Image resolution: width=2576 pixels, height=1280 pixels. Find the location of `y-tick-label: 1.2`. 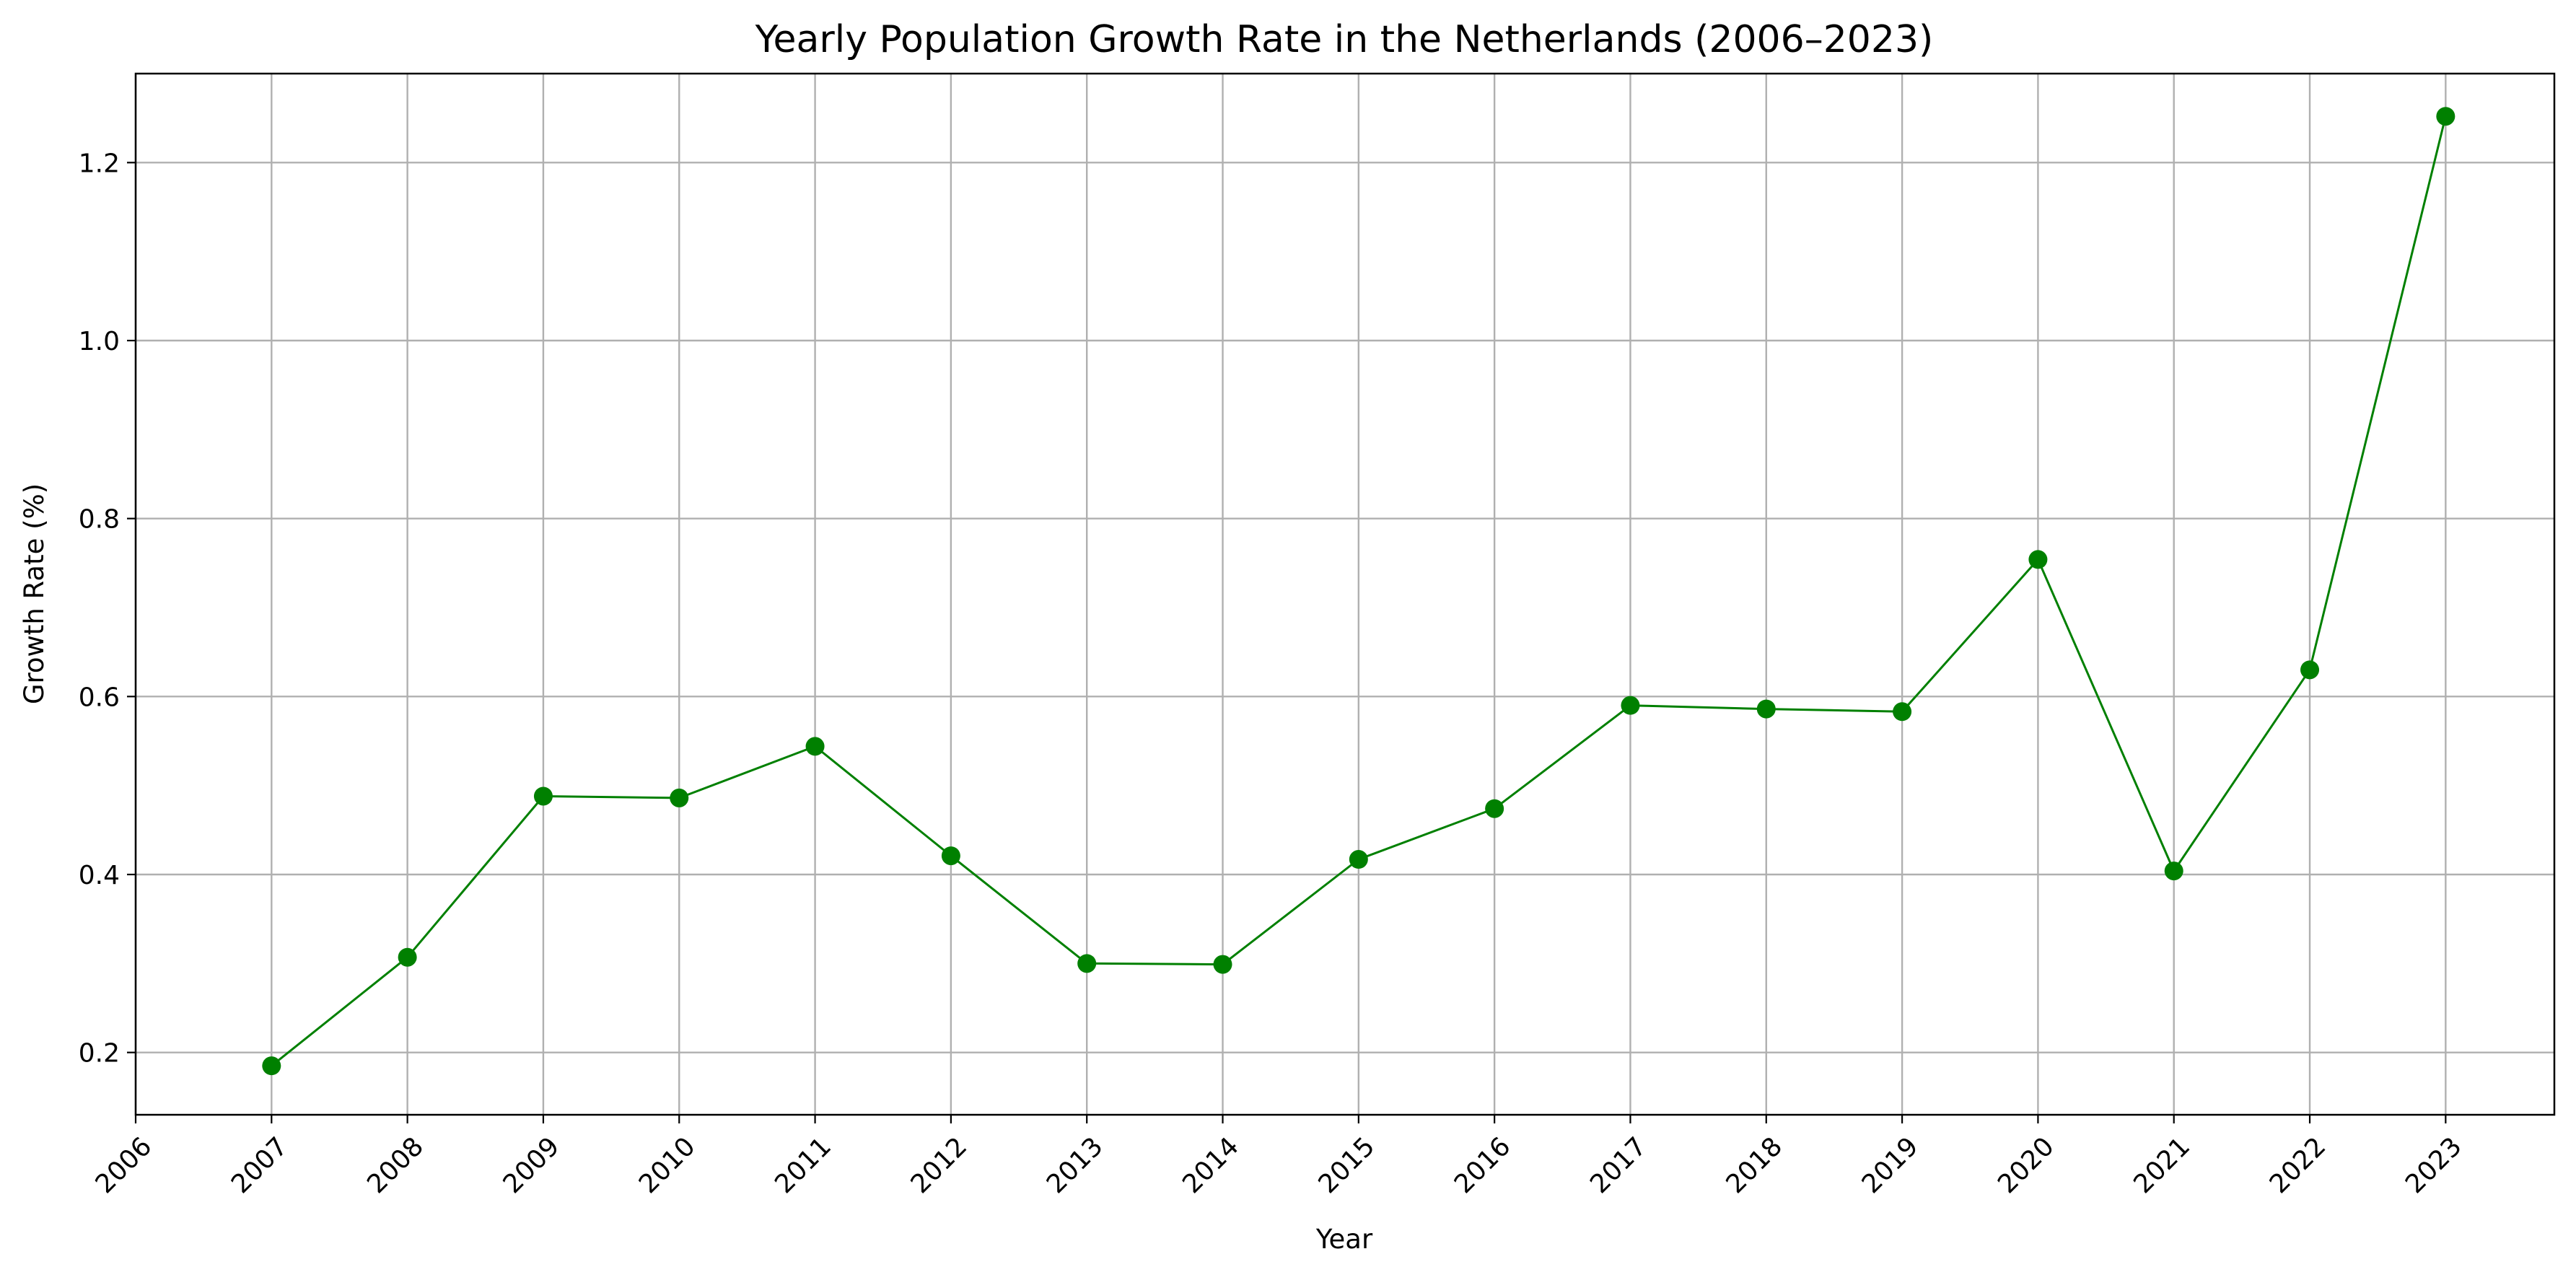

y-tick-label: 1.2 is located at coordinates (99, 163).